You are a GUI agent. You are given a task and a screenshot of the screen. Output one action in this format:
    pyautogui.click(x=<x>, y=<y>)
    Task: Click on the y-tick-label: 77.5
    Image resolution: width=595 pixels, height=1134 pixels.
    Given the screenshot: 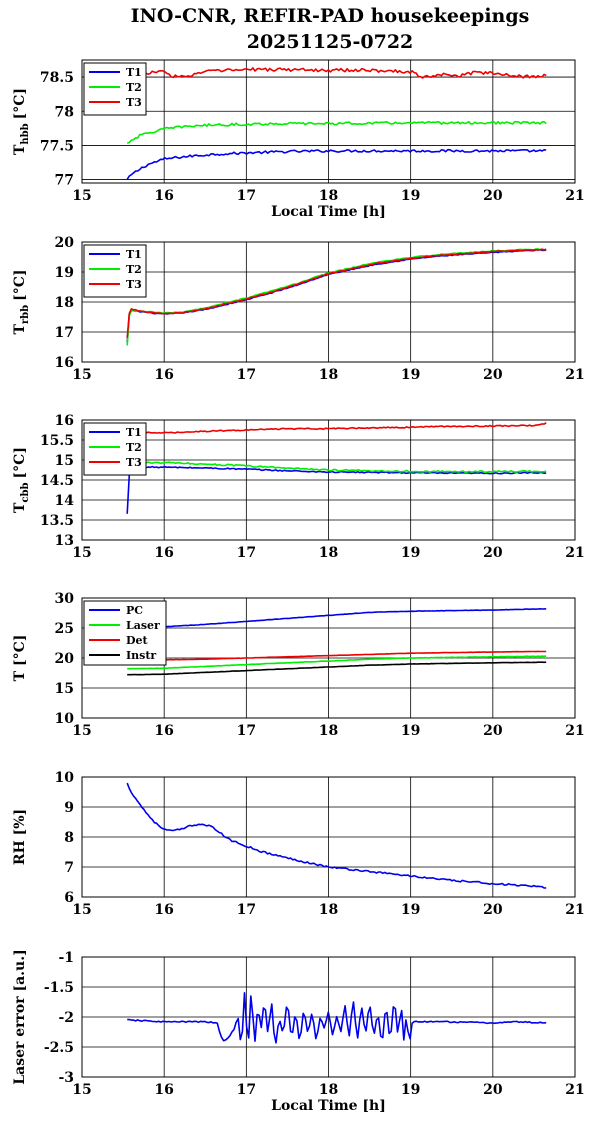 What is the action you would take?
    pyautogui.click(x=57, y=146)
    